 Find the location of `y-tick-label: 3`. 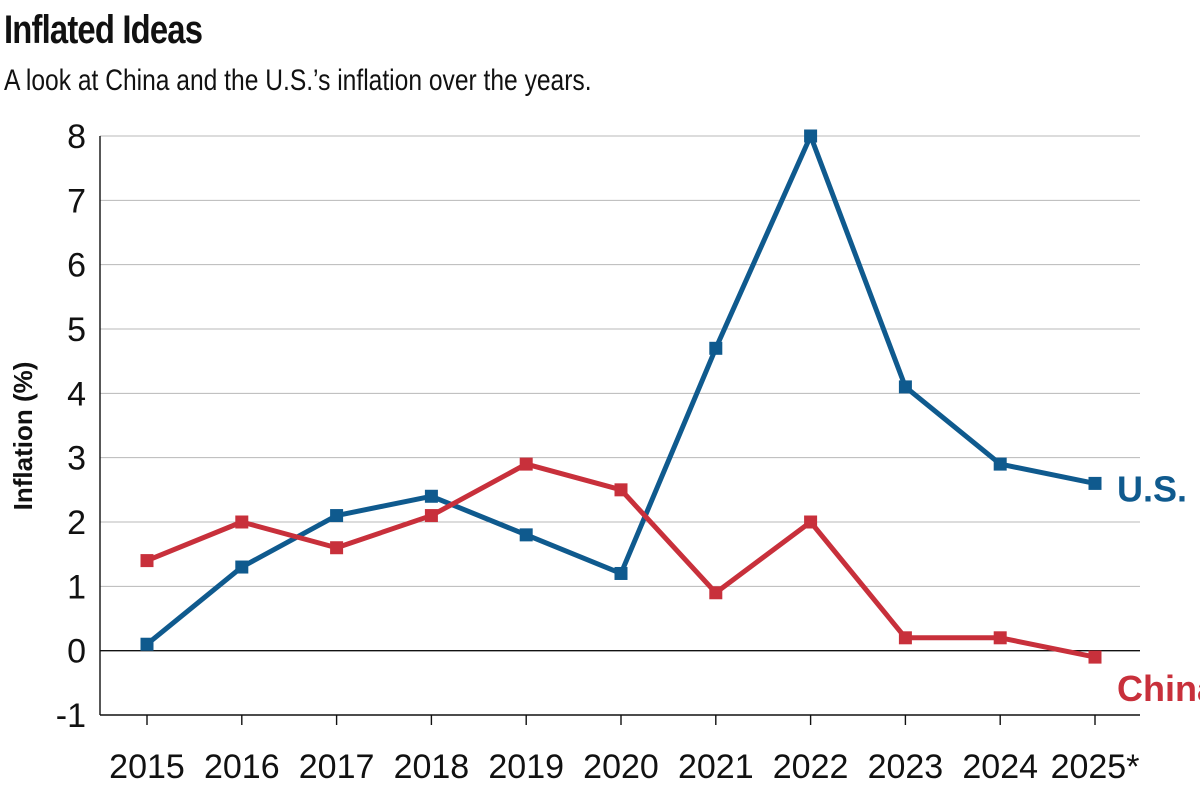

y-tick-label: 3 is located at coordinates (76, 459).